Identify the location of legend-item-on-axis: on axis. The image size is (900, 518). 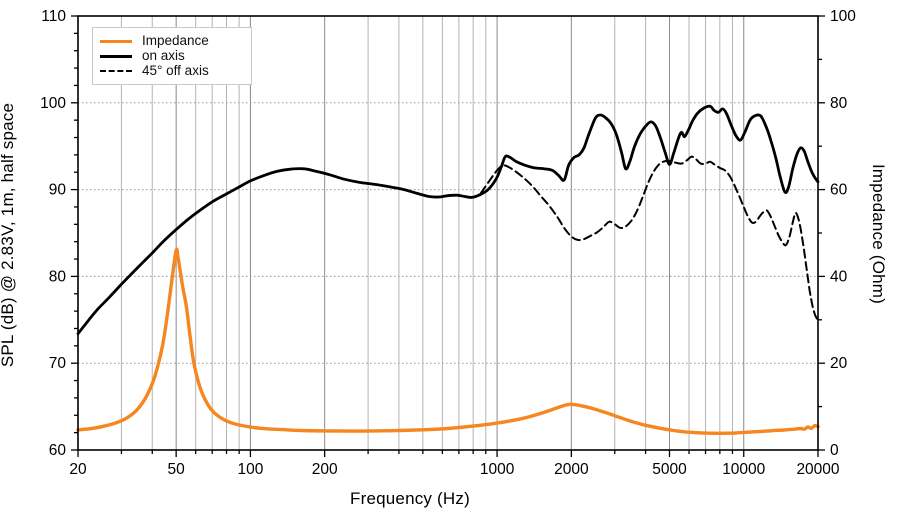
(175, 56).